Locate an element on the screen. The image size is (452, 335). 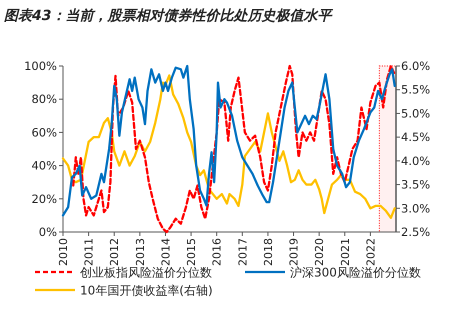
legend-label: 沪深300风险溢价分位数 is located at coordinates (355, 273).